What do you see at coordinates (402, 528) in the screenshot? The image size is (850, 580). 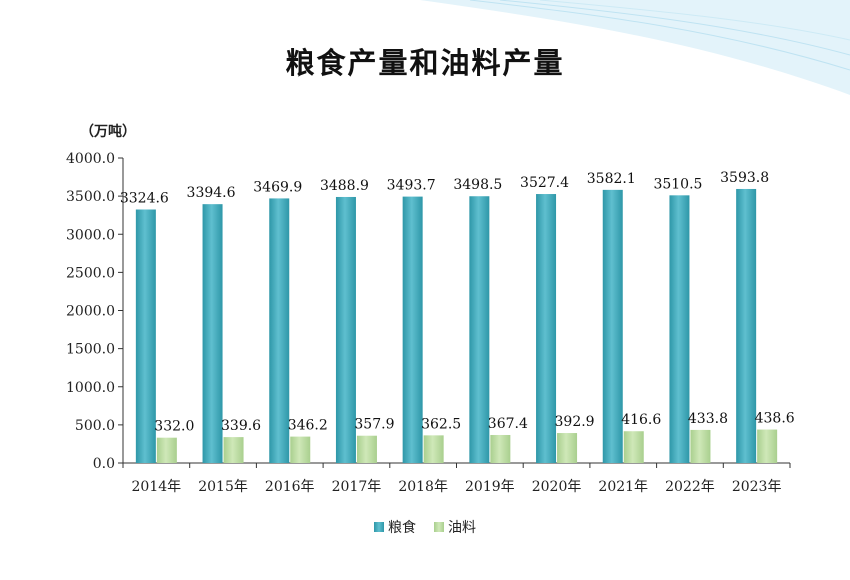 I see `legend-label-grain: 粮食` at bounding box center [402, 528].